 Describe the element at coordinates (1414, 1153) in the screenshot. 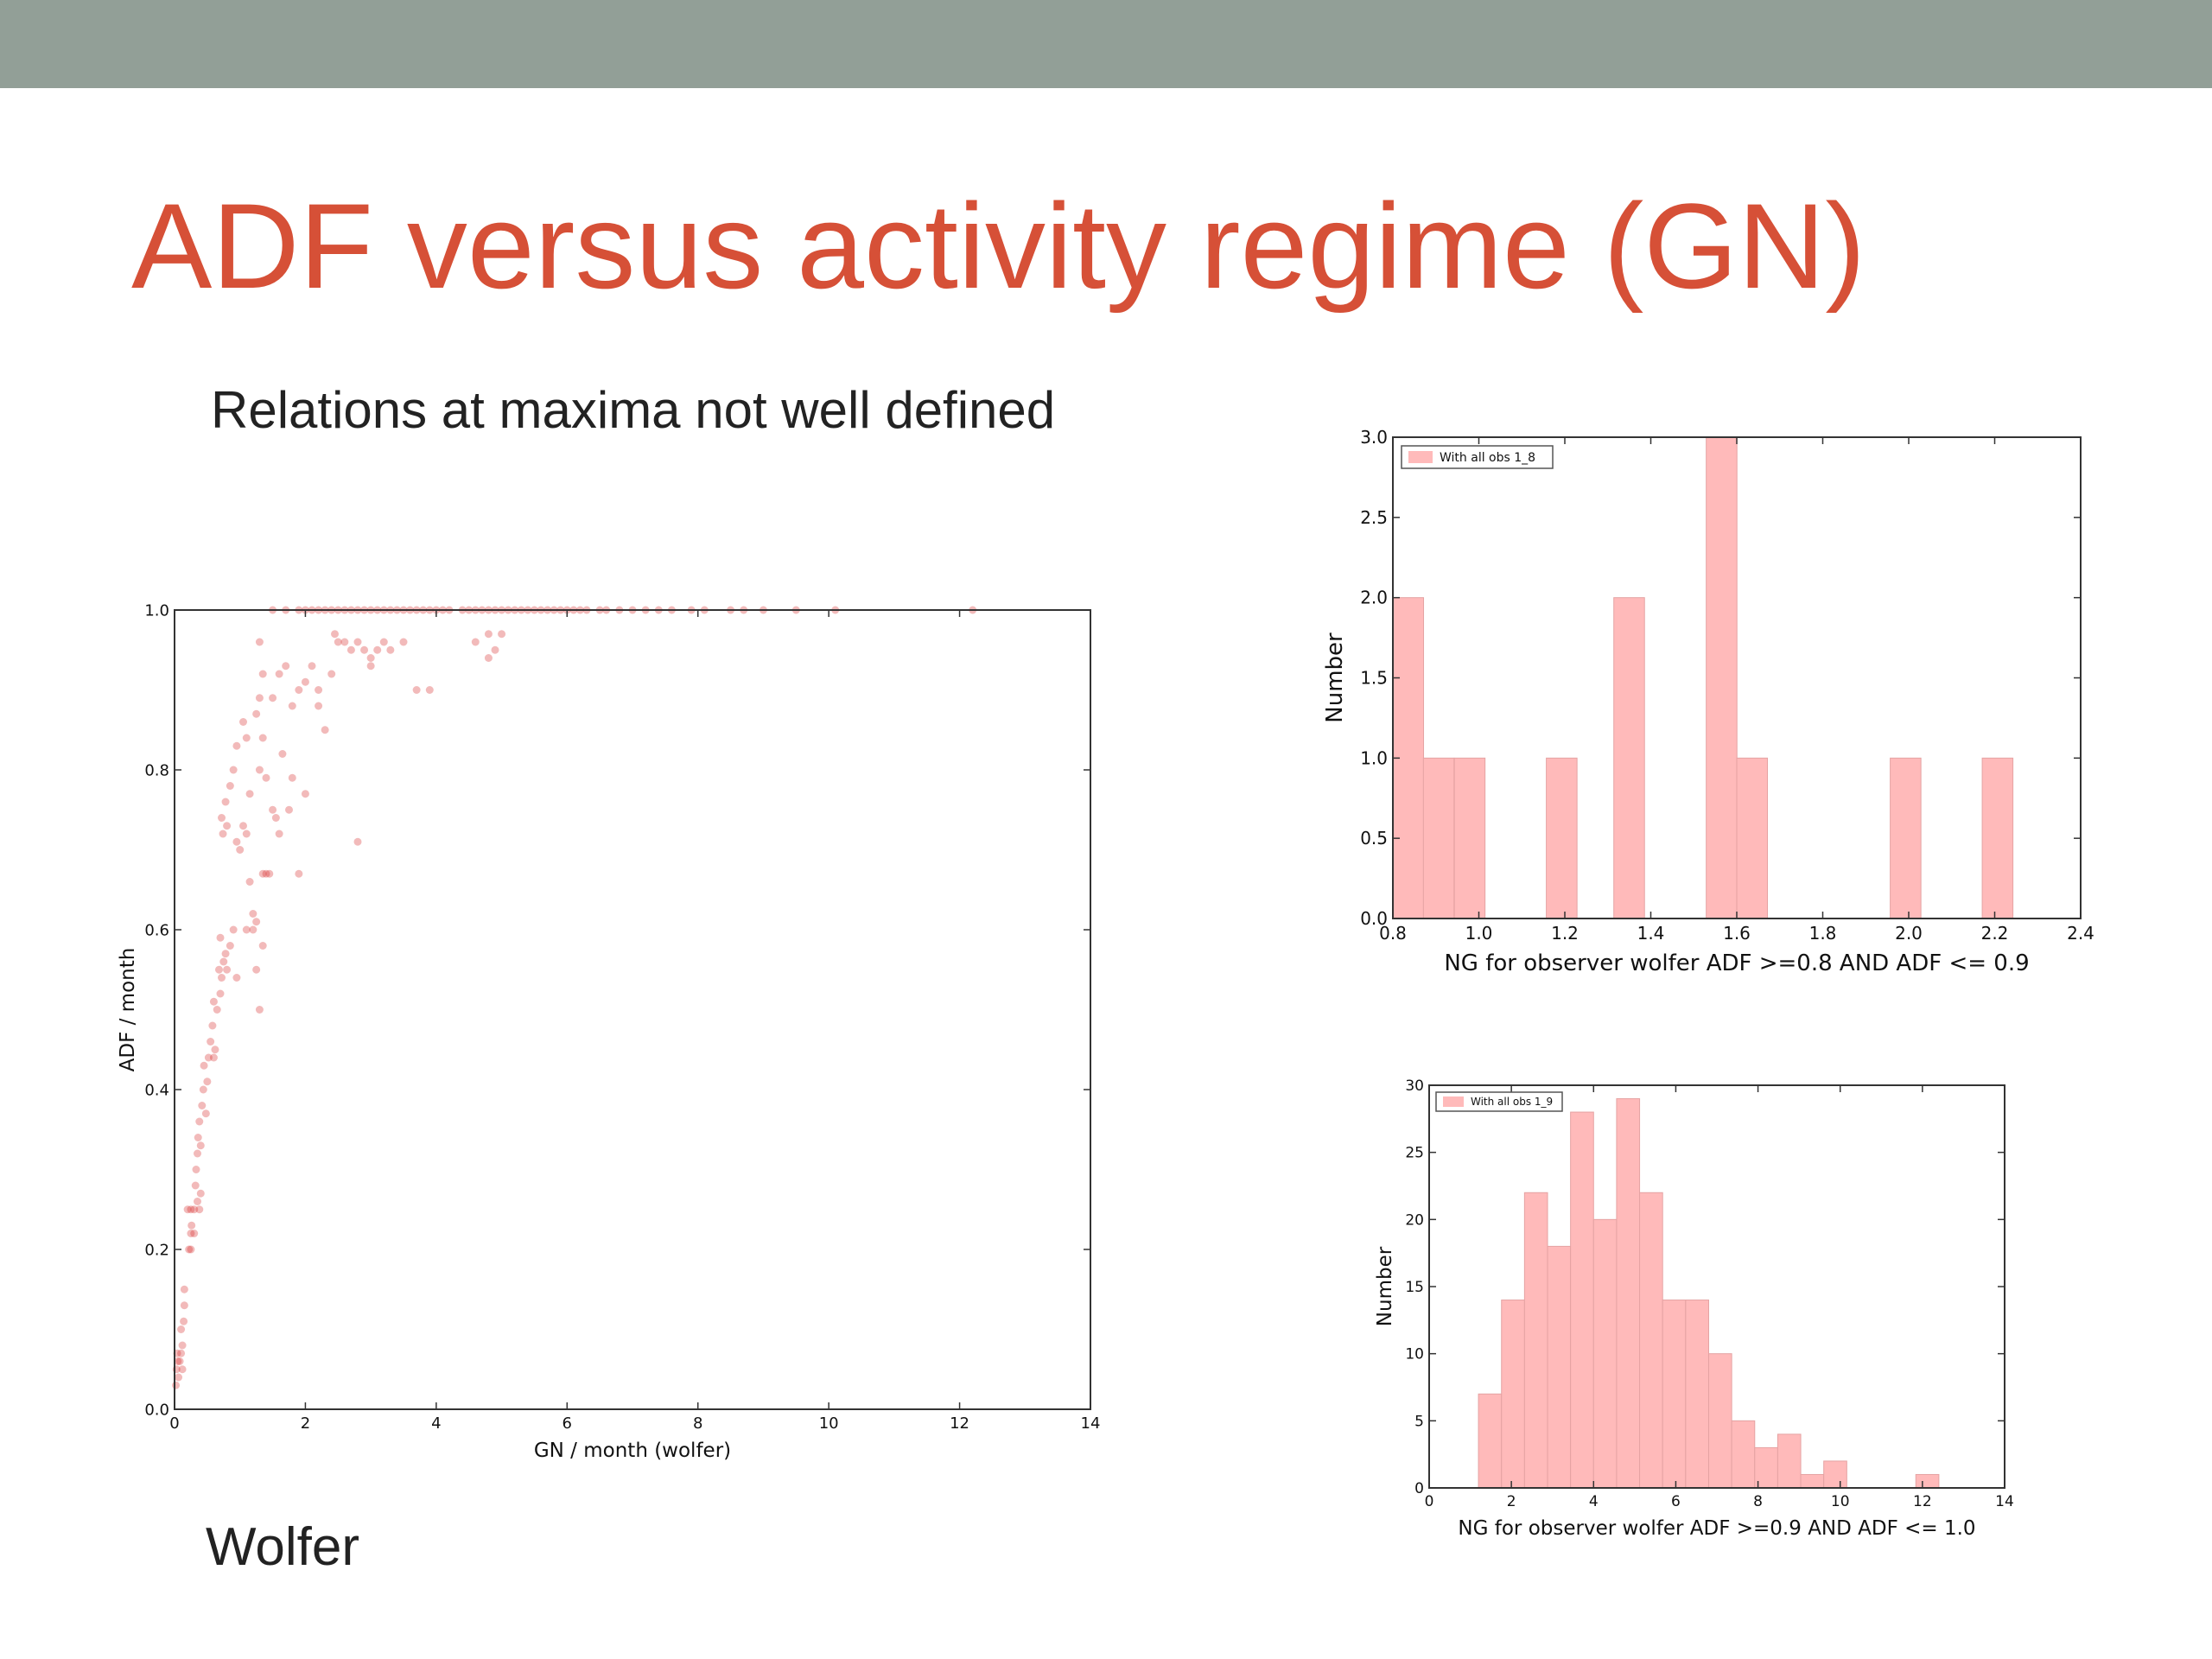

I see `y-tick-label: 25` at that location.